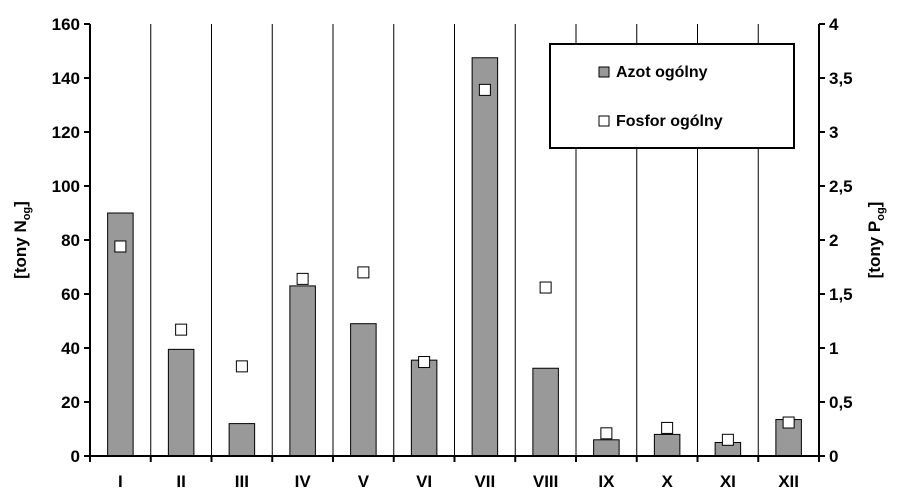 The height and width of the screenshot is (495, 897). What do you see at coordinates (66, 132) in the screenshot?
I see `left-tick-label: 120` at bounding box center [66, 132].